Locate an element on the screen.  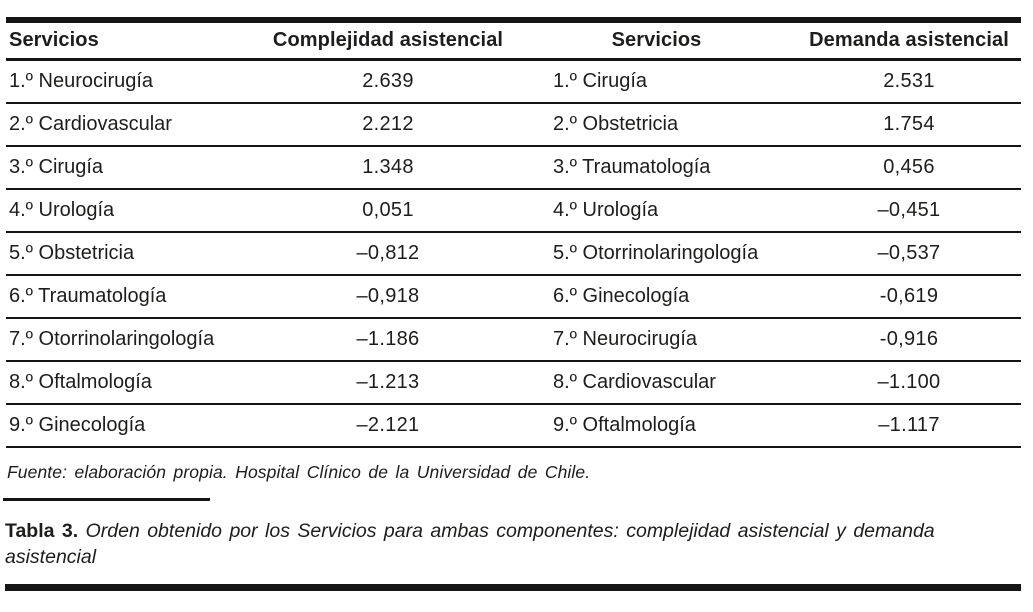
demanda-value: –0,451 is located at coordinates (909, 210).